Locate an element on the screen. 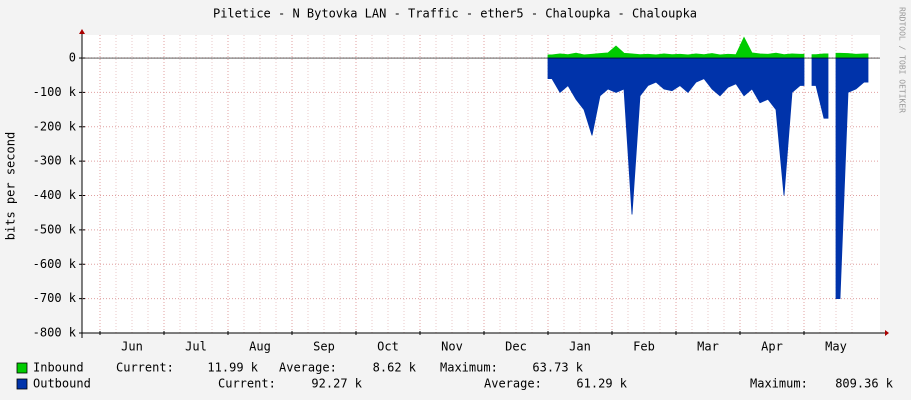  x-tick-label: May is located at coordinates (836, 347).